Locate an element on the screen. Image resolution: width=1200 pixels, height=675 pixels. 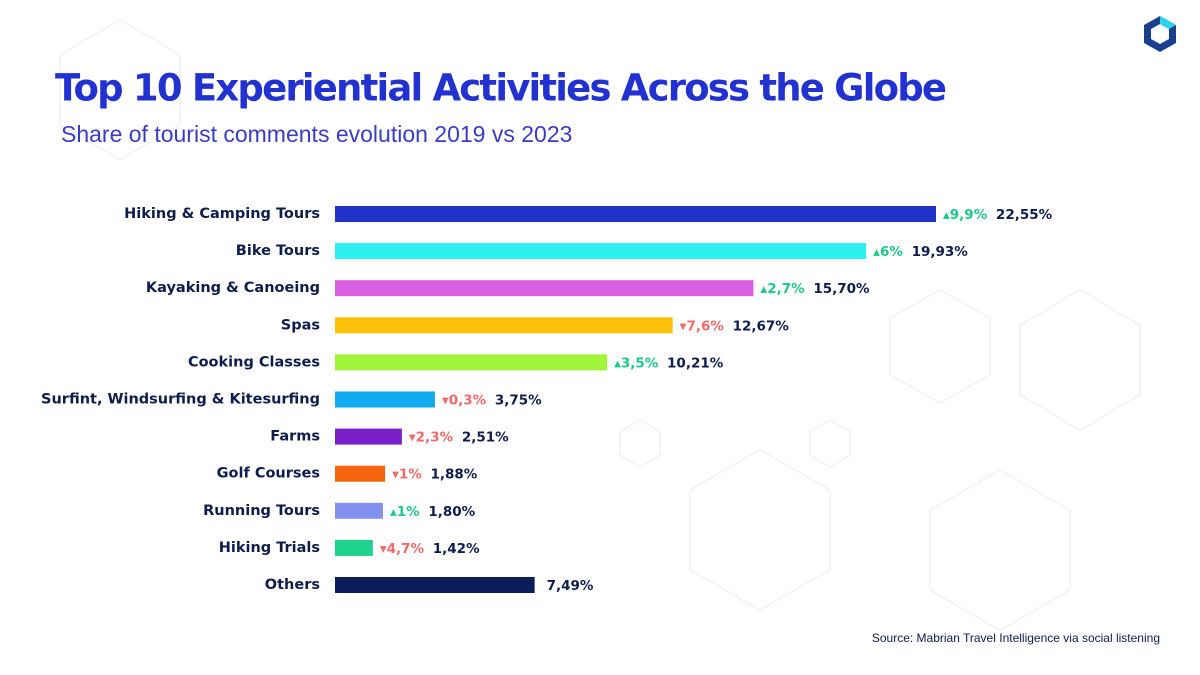
bar-annotation: ▴9,9% 22,55% is located at coordinates (998, 215).